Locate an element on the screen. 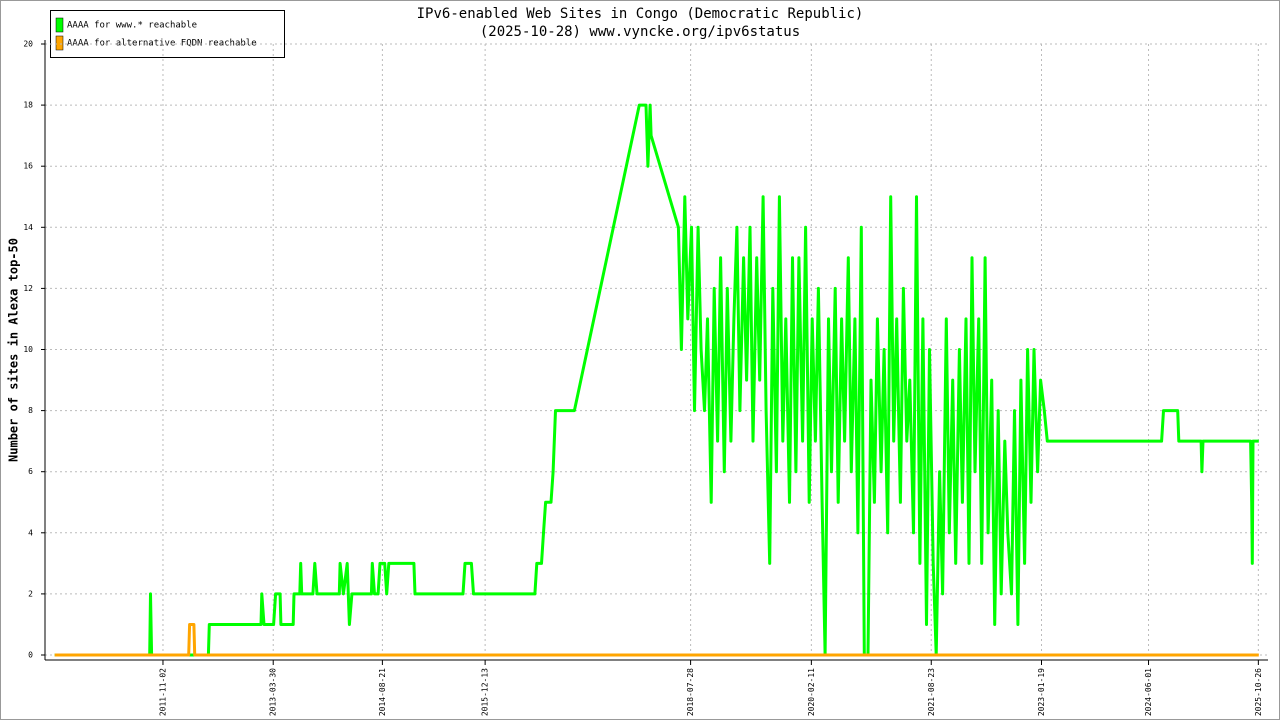  y-tick-label: 16 is located at coordinates (28, 166).